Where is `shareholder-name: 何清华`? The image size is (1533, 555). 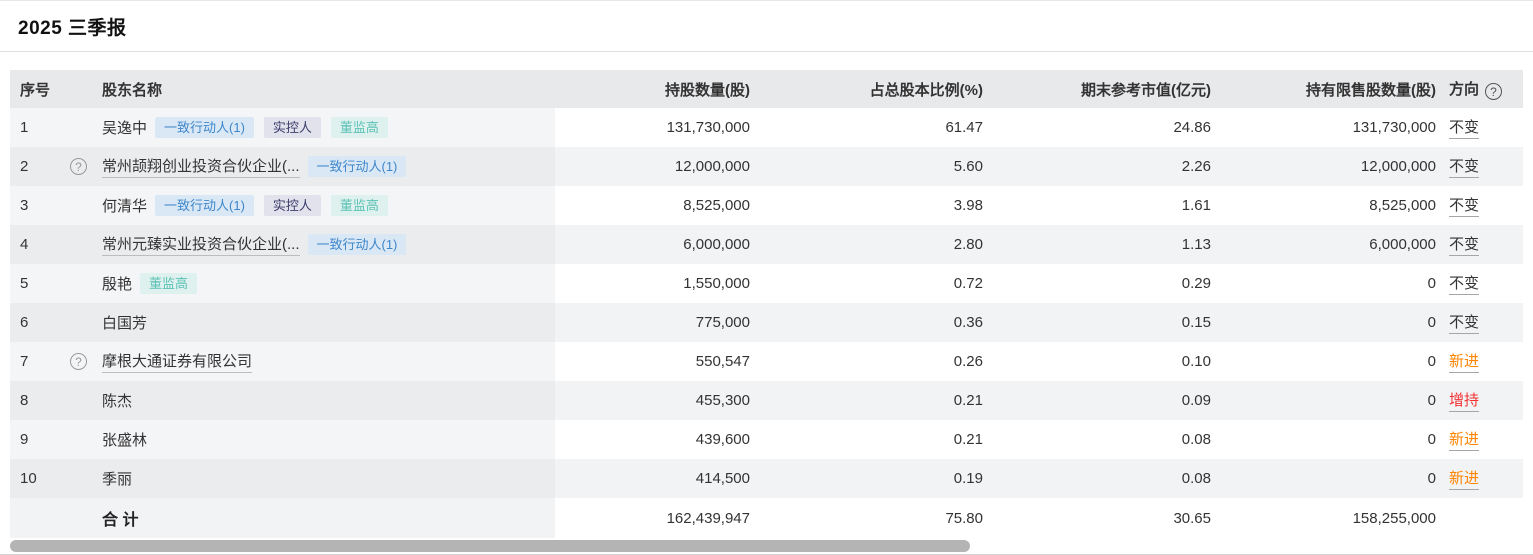
shareholder-name: 何清华 is located at coordinates (125, 206).